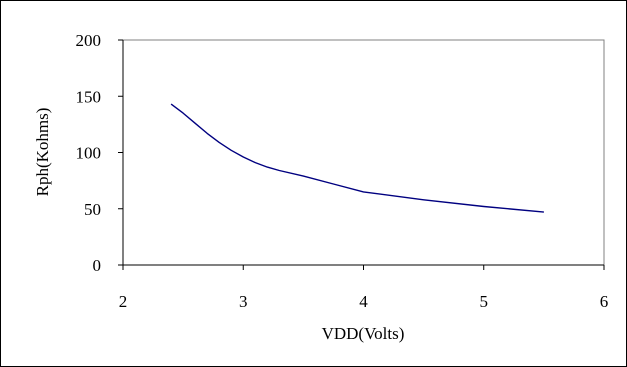 This screenshot has width=627, height=367. I want to click on x-tick-label: 4, so click(363, 301).